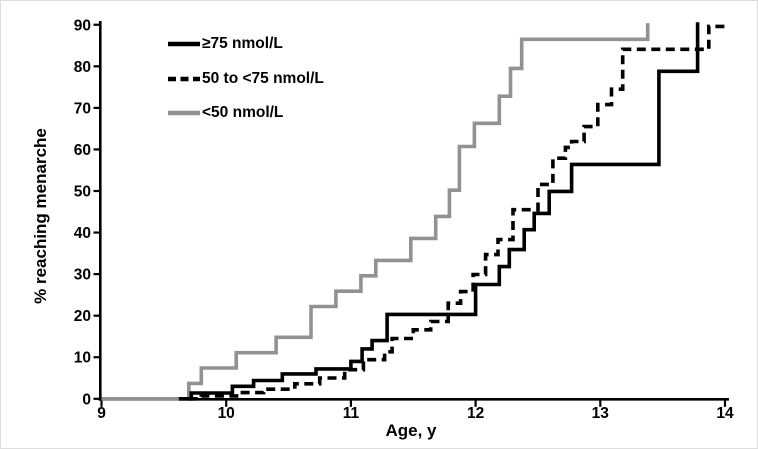 This screenshot has height=449, width=758. Describe the element at coordinates (82, 358) in the screenshot. I see `y-tick-label: 10` at that location.